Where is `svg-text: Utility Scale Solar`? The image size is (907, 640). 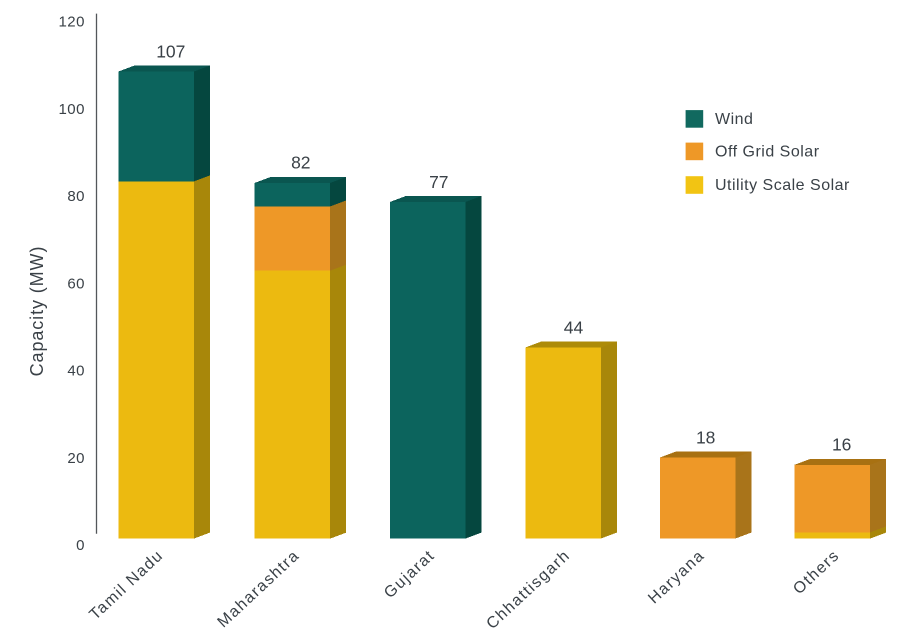
svg-text: Utility Scale Solar is located at coordinates (782, 185).